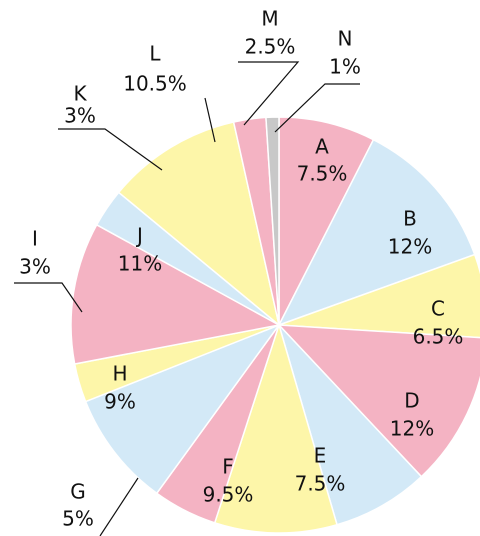 This screenshot has height=536, width=480. What do you see at coordinates (411, 401) in the screenshot?
I see `slice-label: D` at bounding box center [411, 401].